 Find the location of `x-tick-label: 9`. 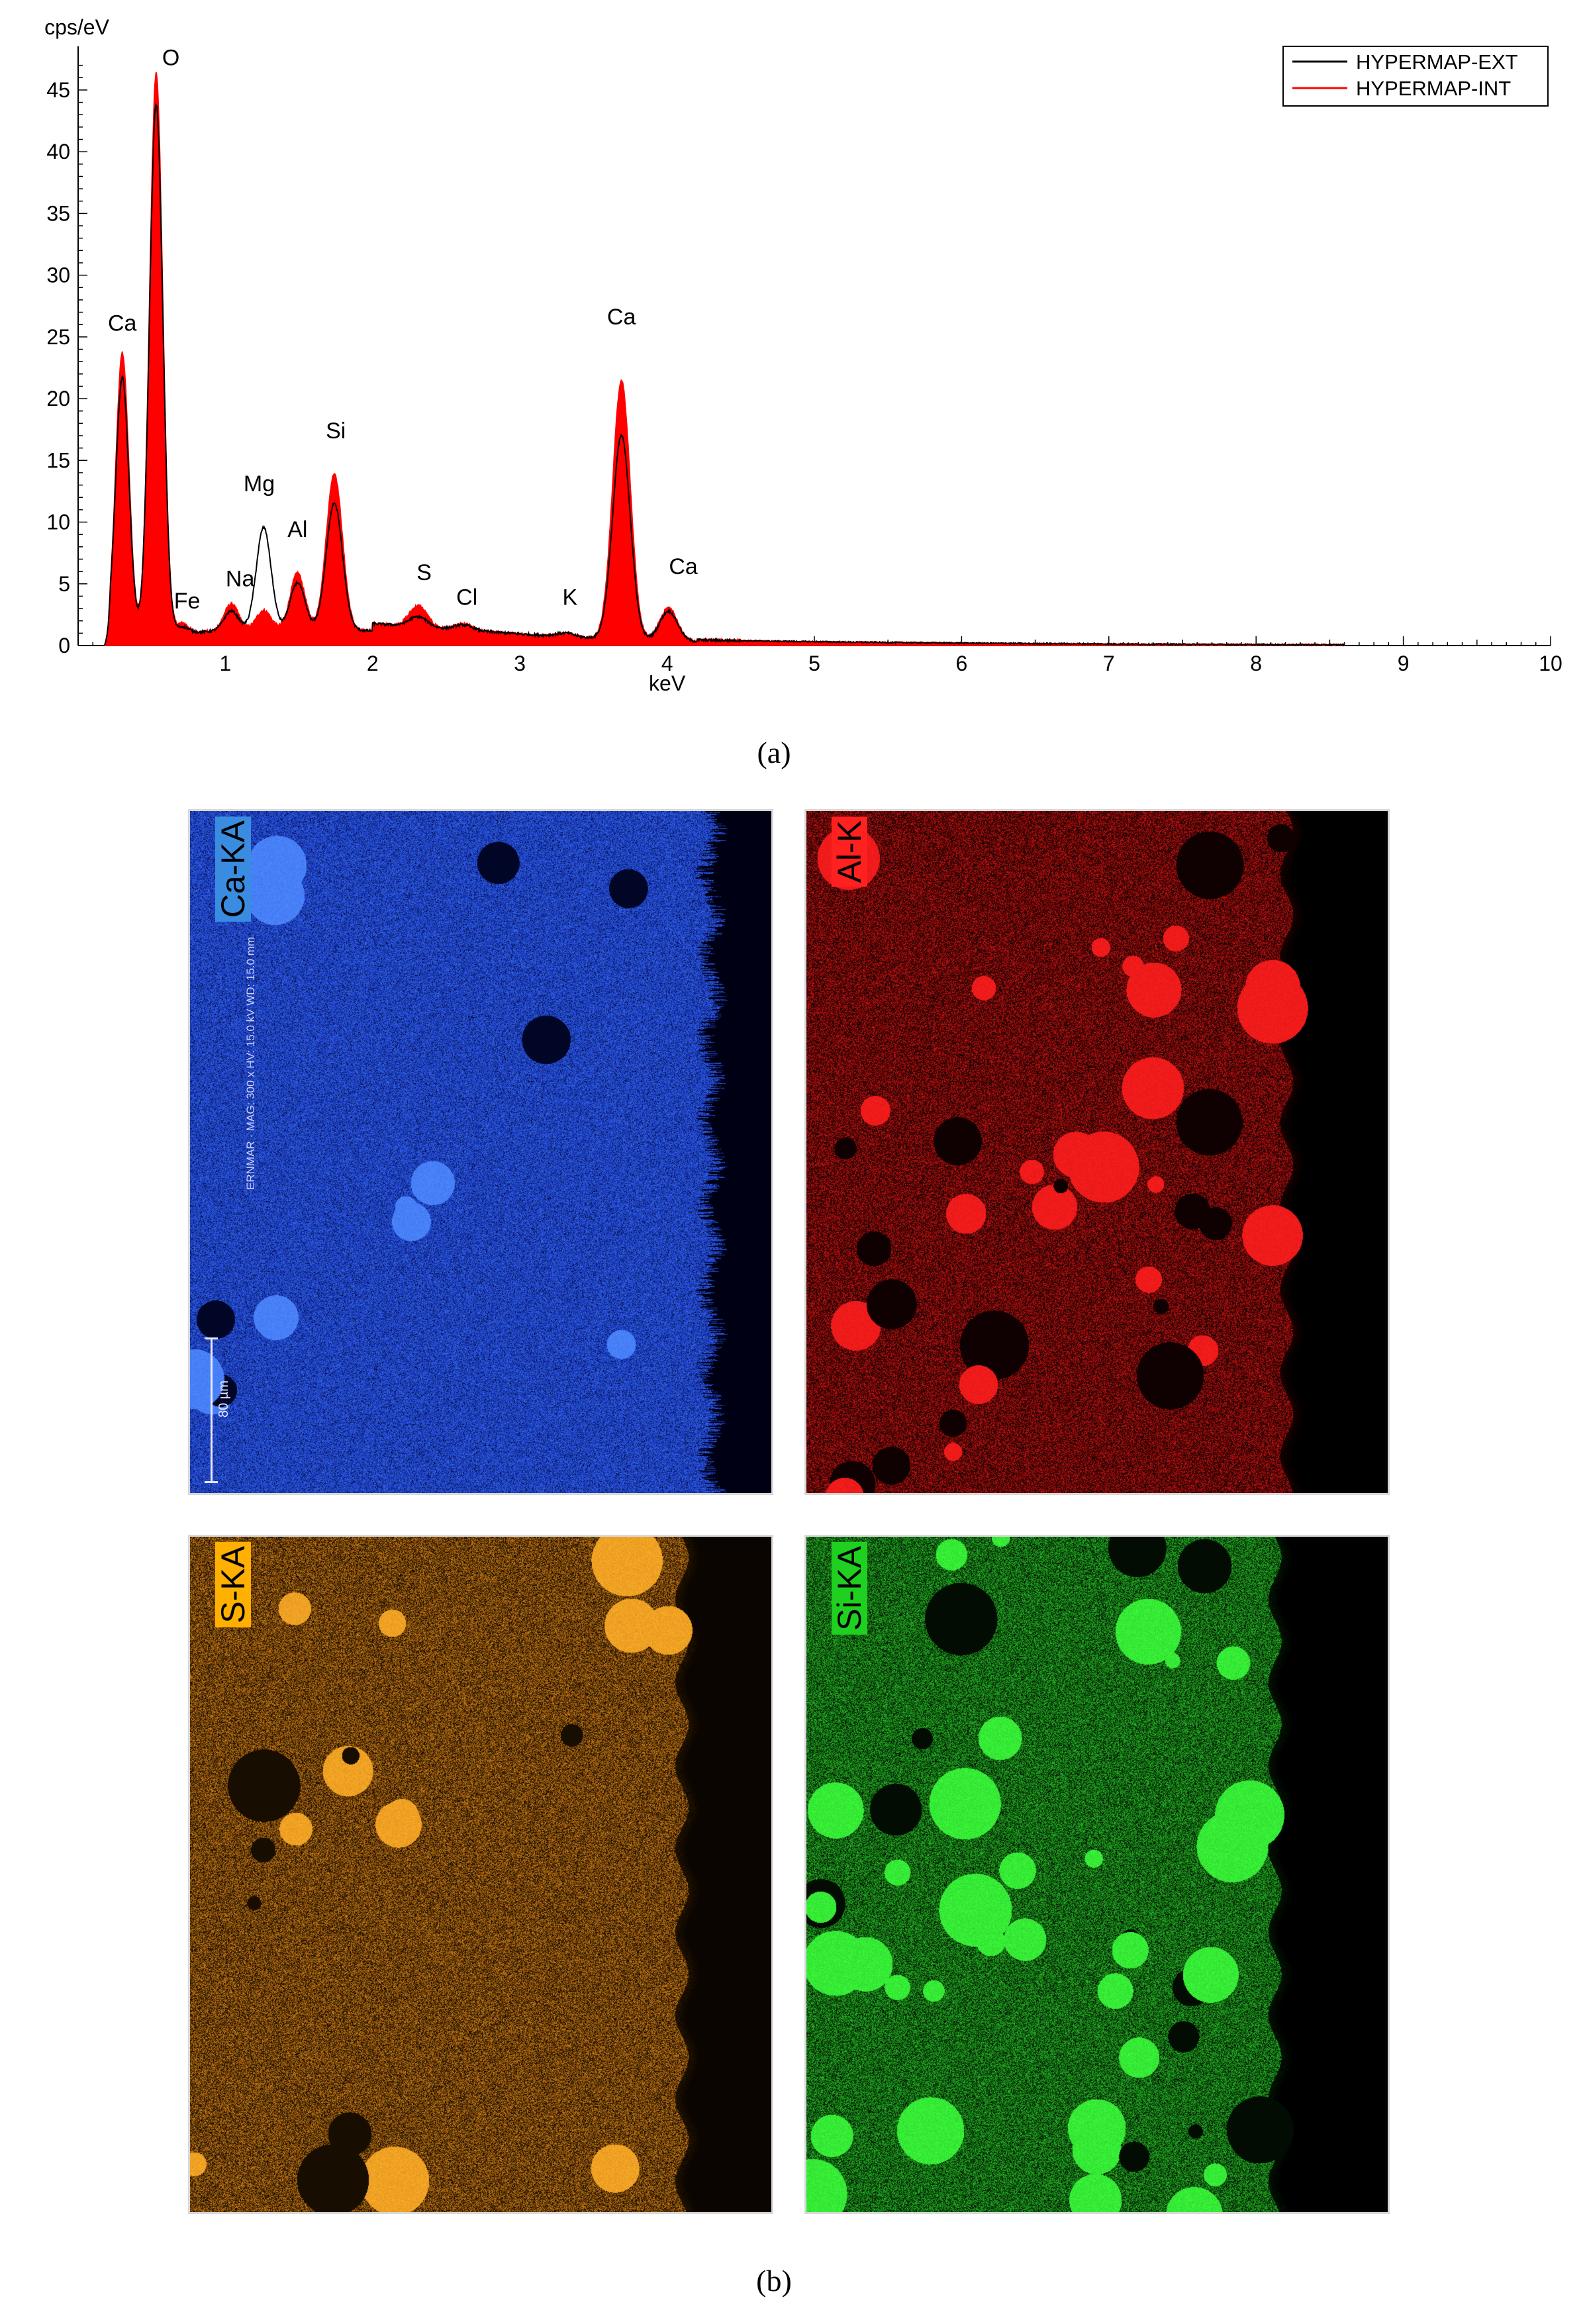

x-tick-label: 9 is located at coordinates (1404, 664).